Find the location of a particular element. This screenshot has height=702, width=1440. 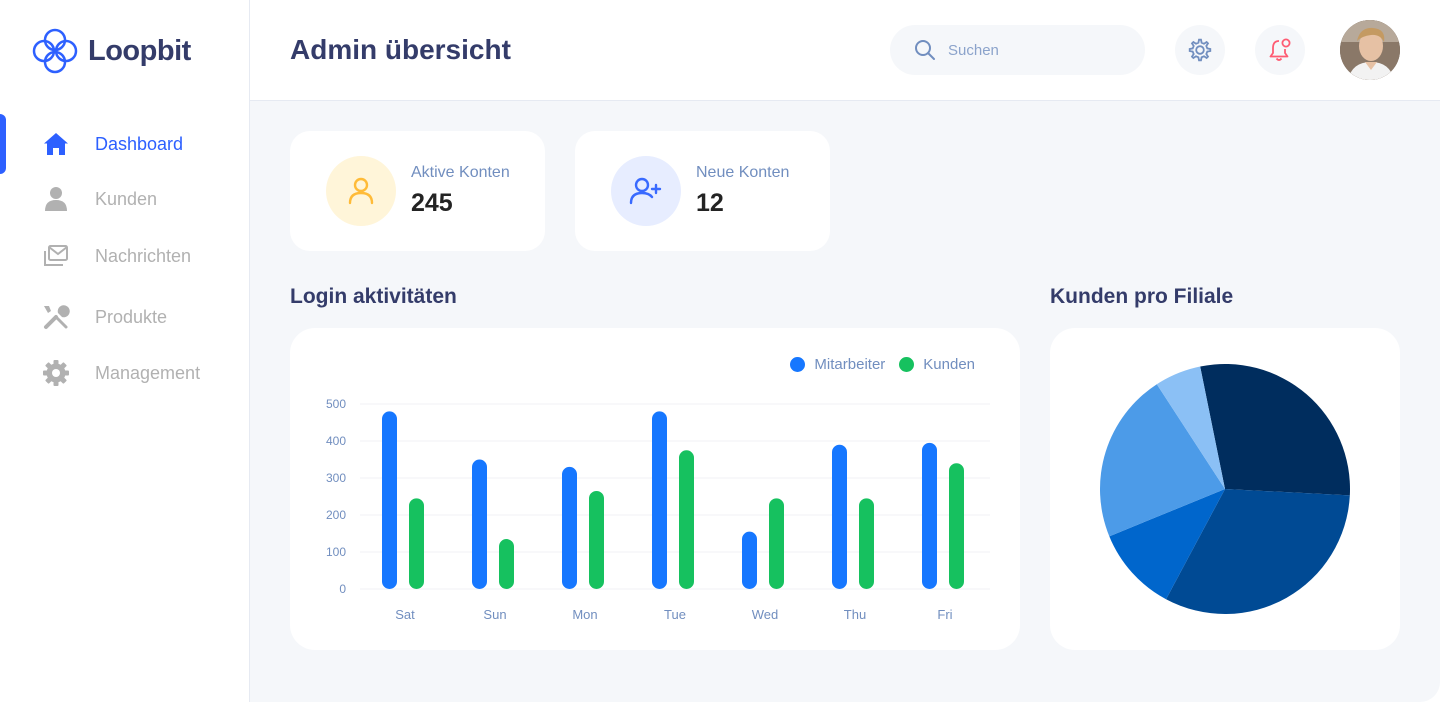

search-bar is located at coordinates (1017, 50).